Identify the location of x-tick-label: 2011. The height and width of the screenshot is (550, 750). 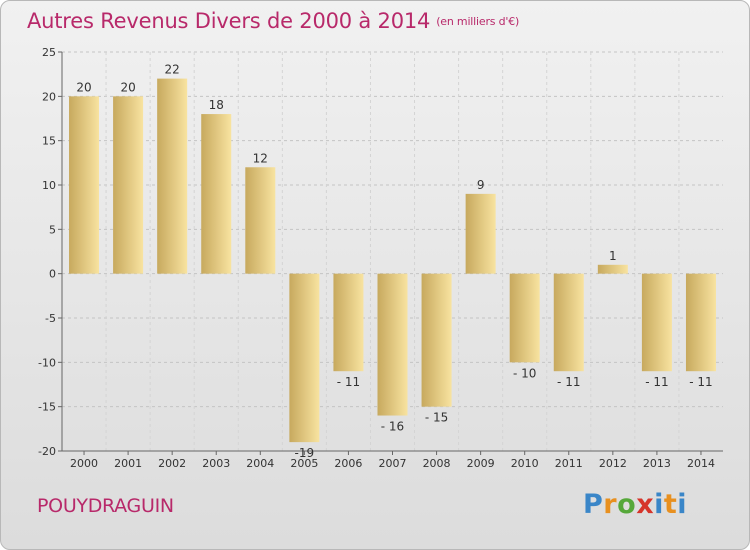
(569, 463).